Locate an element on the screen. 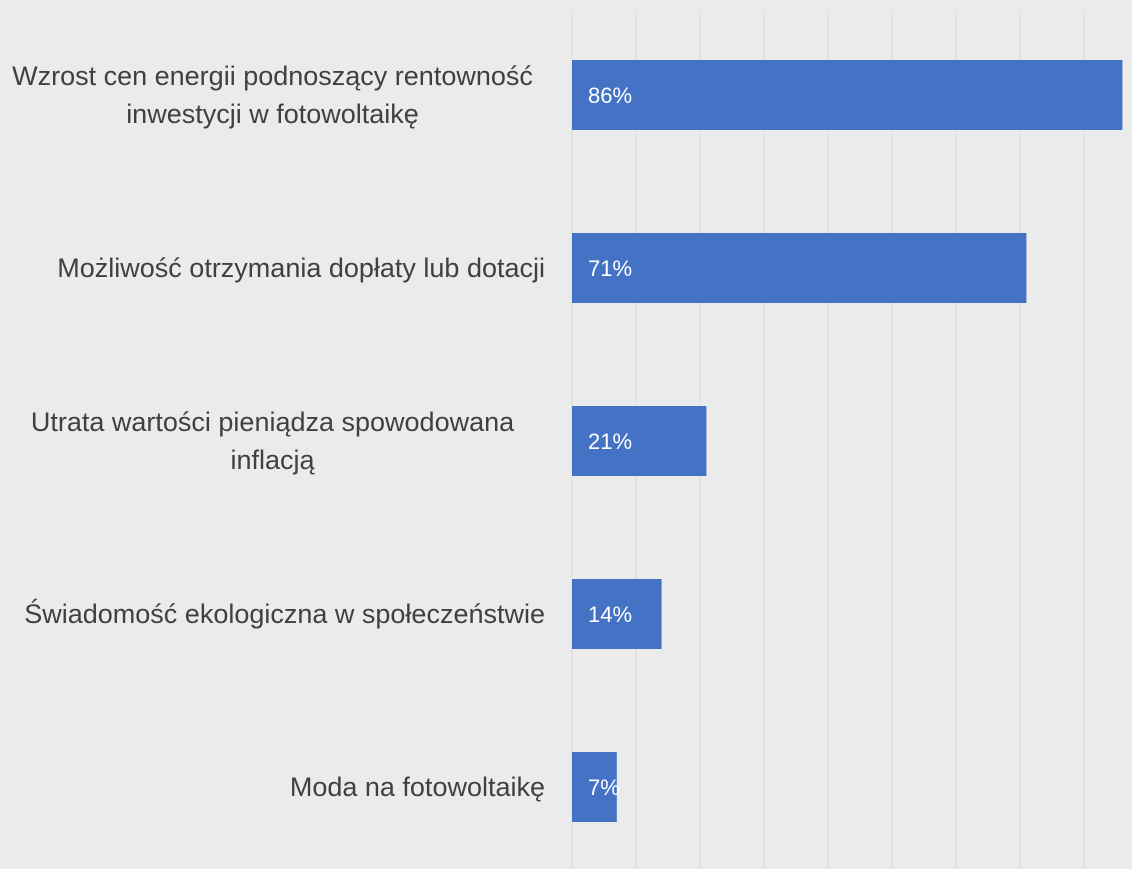  y-tick-label: Świadomość ekologiczna w społeczeństwie is located at coordinates (284, 614).